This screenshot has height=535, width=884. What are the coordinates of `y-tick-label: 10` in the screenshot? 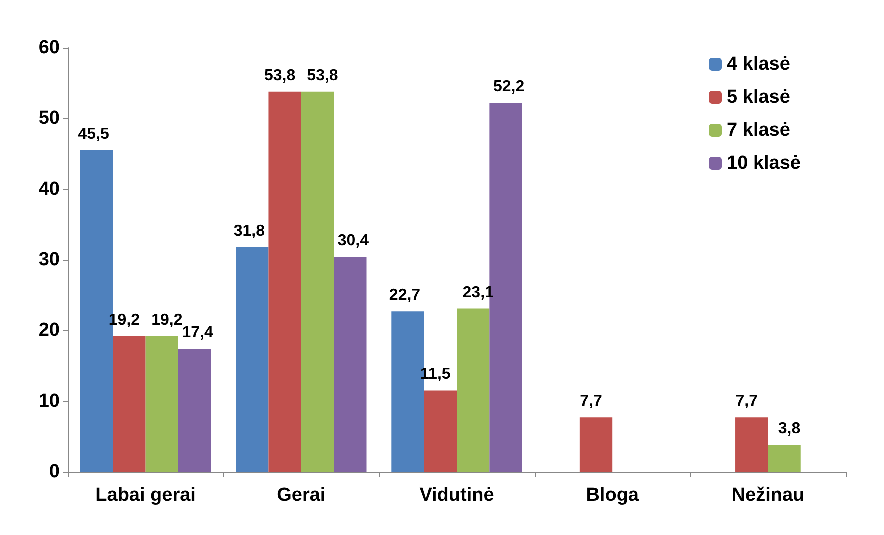 It's located at (49, 401).